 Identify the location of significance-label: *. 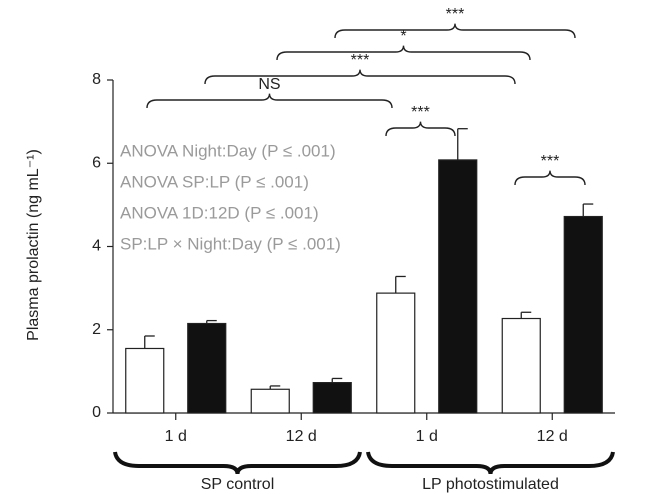
(403, 36).